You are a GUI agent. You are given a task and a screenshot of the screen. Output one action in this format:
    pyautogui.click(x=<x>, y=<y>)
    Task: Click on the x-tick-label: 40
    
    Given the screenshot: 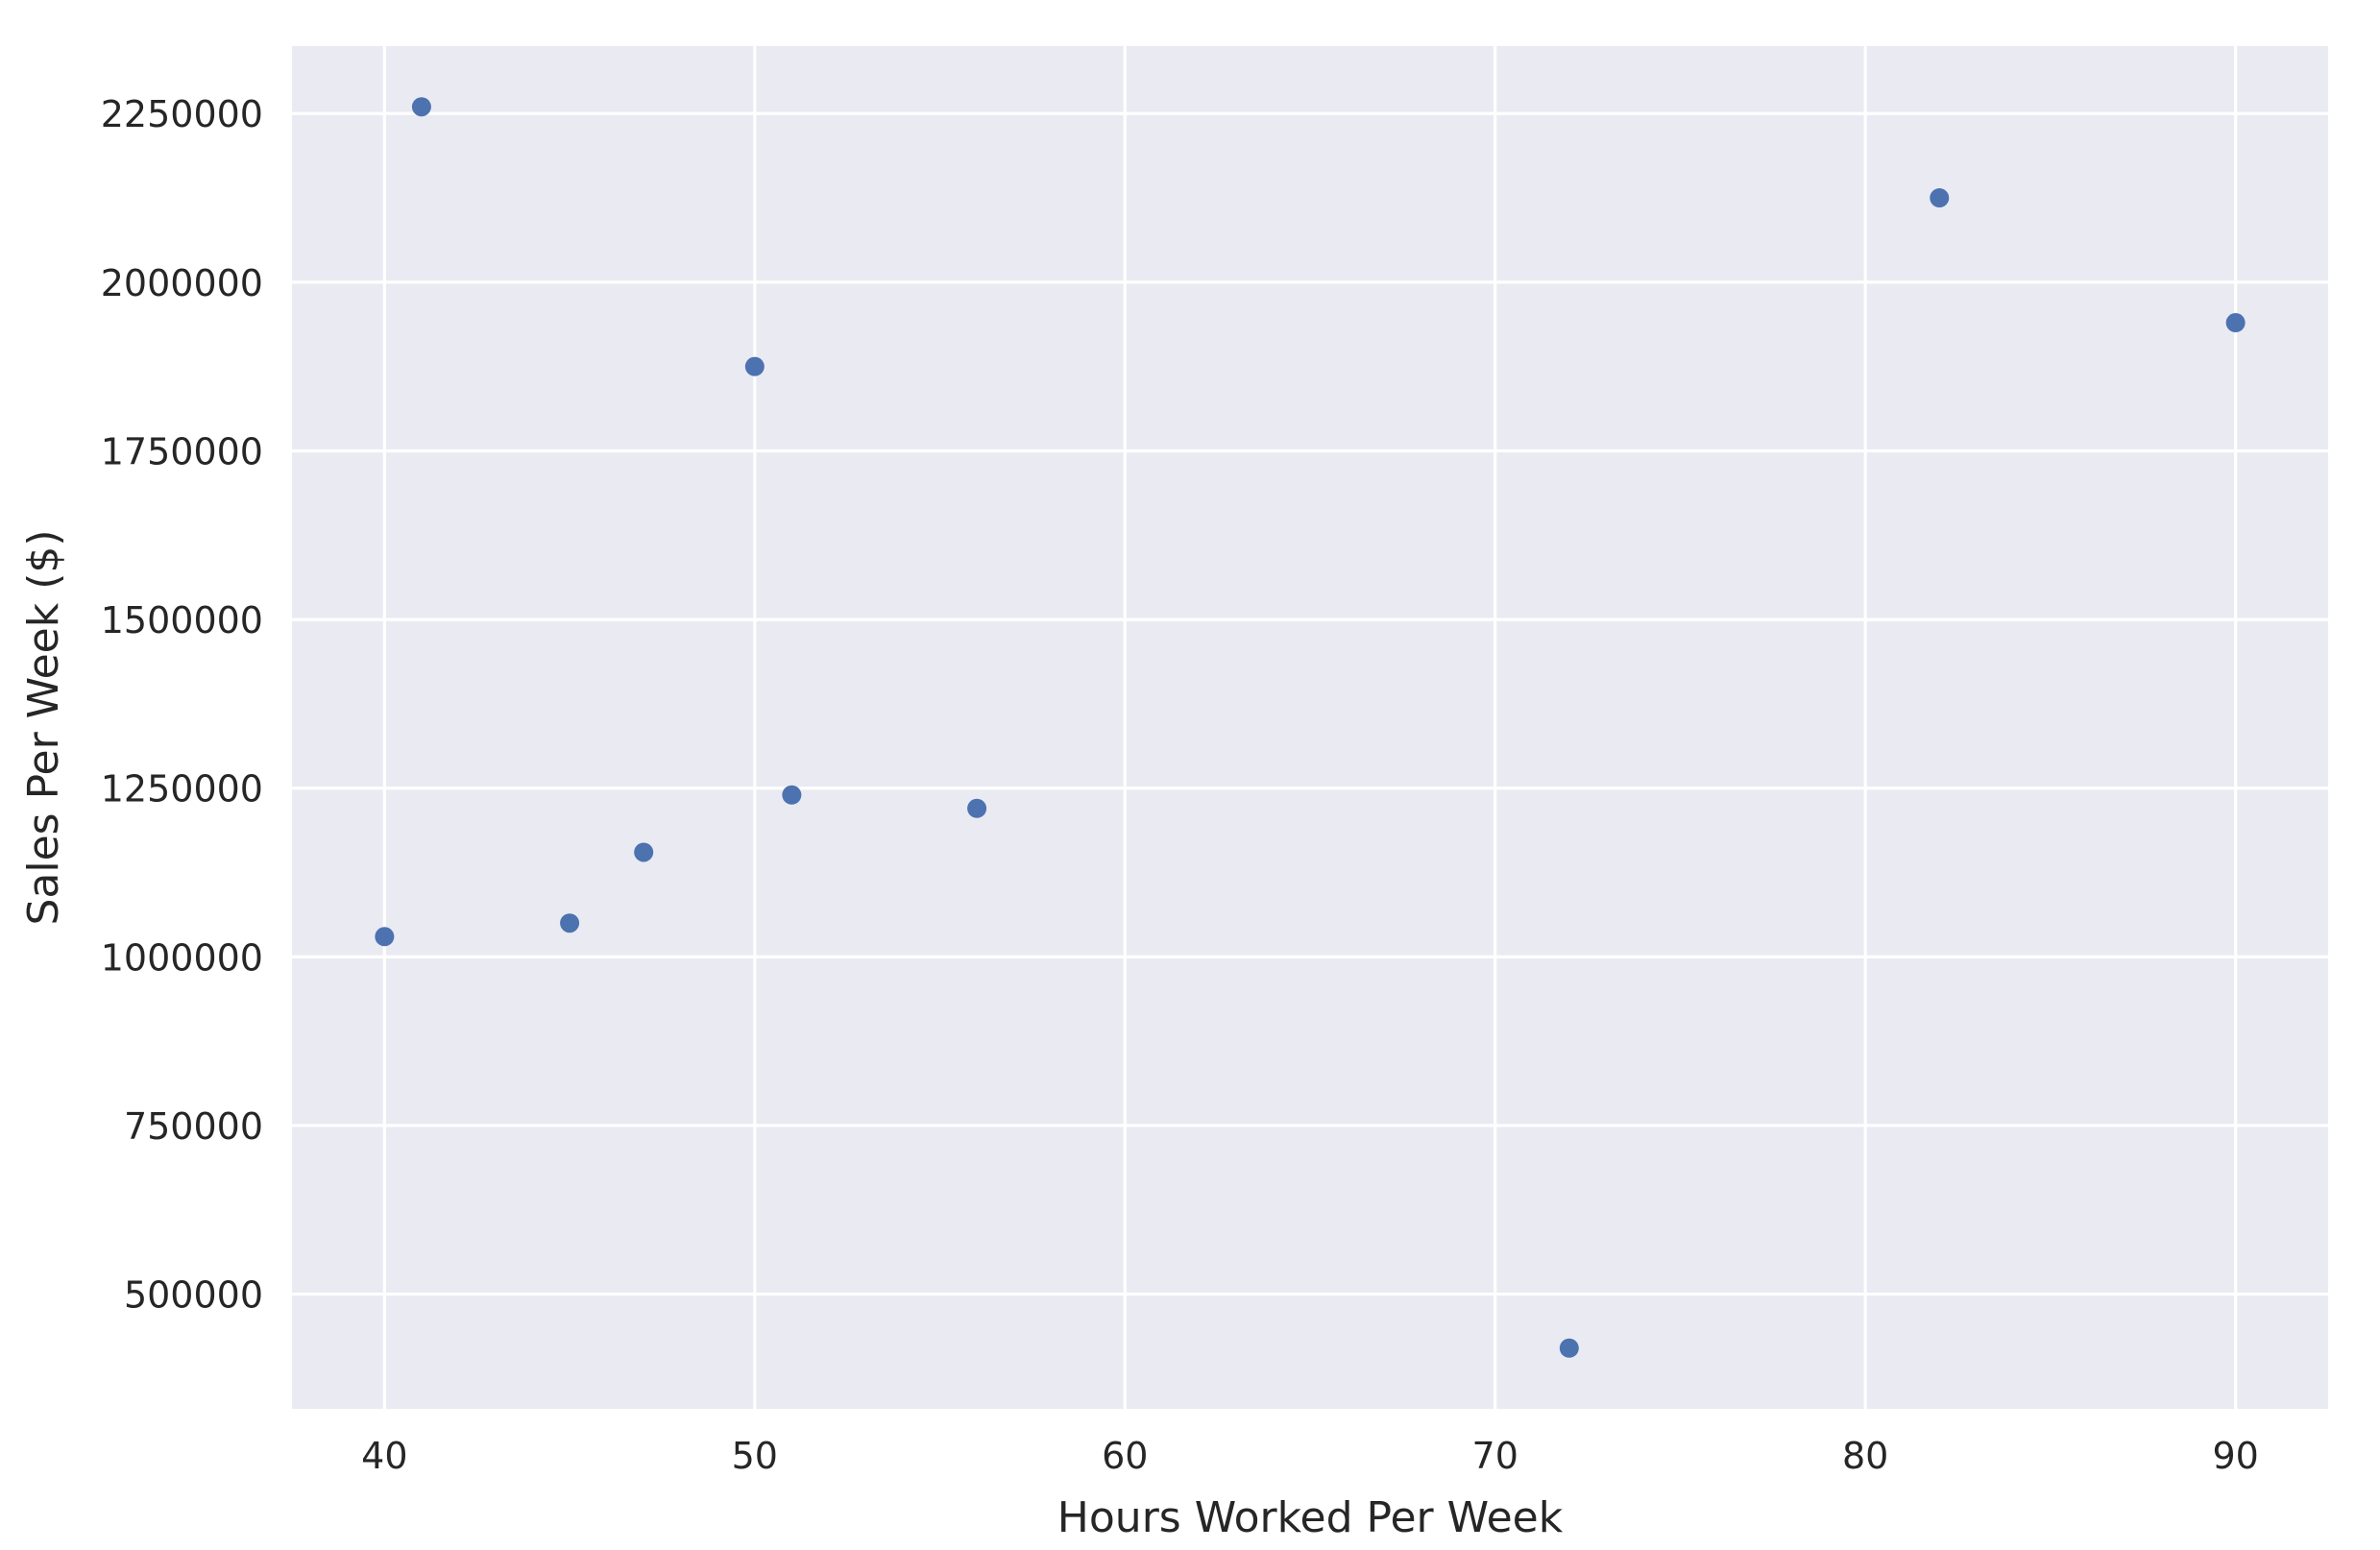 What is the action you would take?
    pyautogui.click(x=384, y=1456)
    